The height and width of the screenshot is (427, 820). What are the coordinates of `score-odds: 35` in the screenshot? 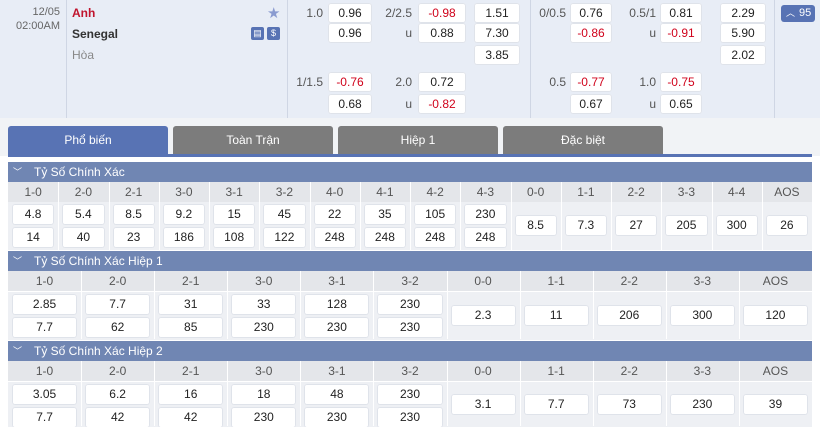 It's located at (384, 214).